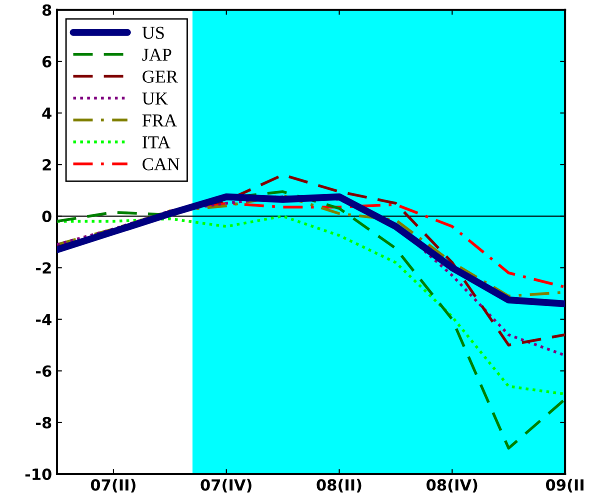 The height and width of the screenshot is (493, 597). What do you see at coordinates (160, 76) in the screenshot?
I see `legend-label: GER` at bounding box center [160, 76].